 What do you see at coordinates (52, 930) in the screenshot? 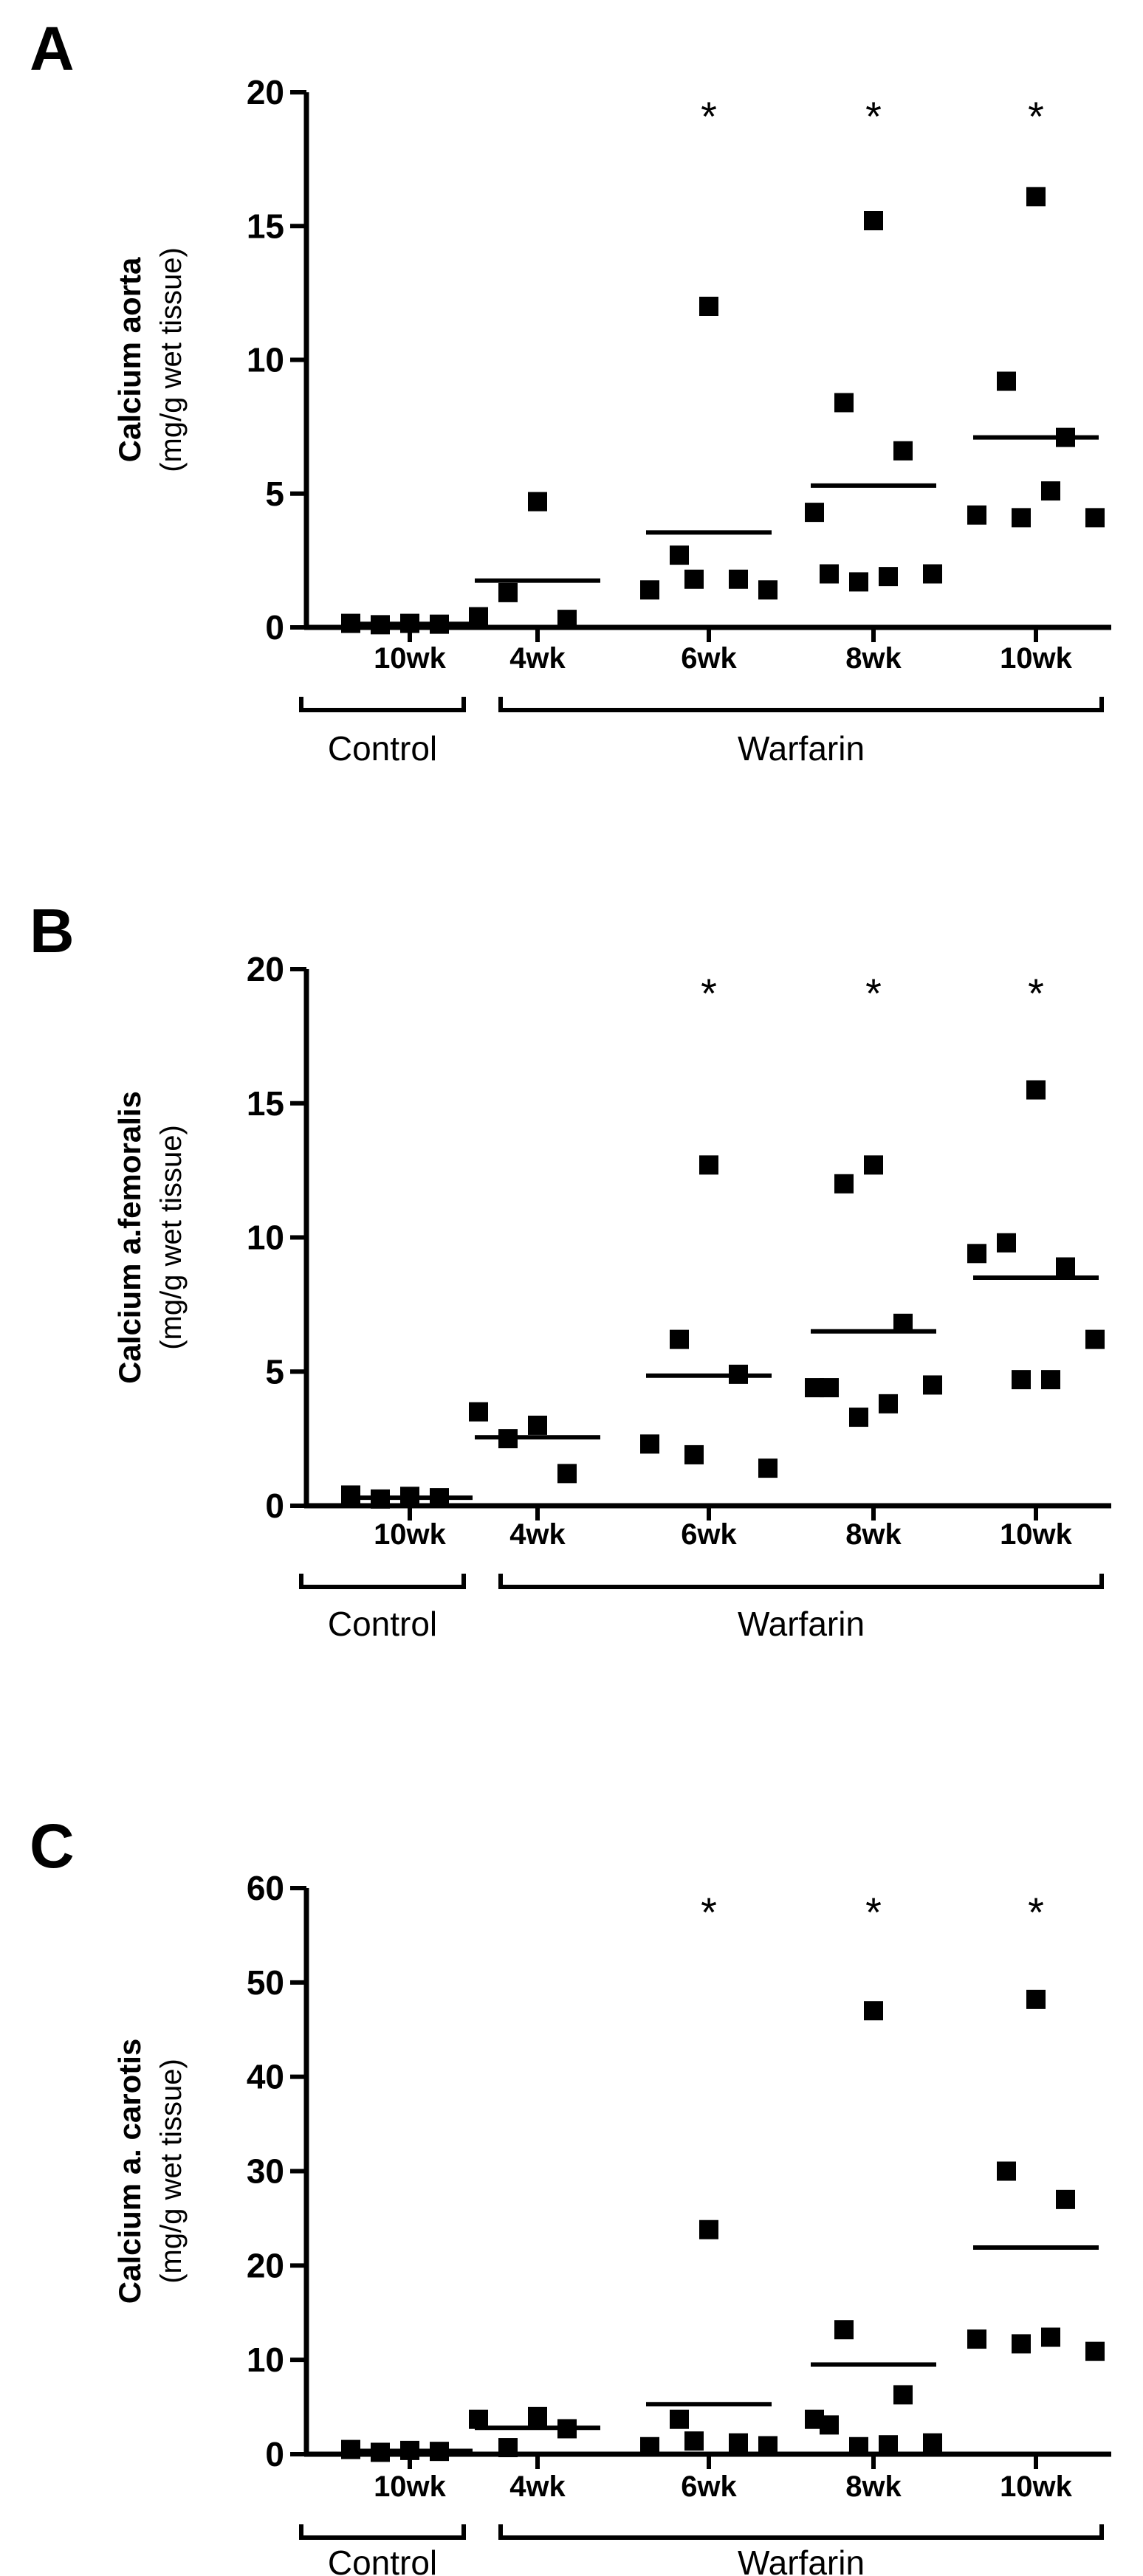
I see `panel-letter: B` at bounding box center [52, 930].